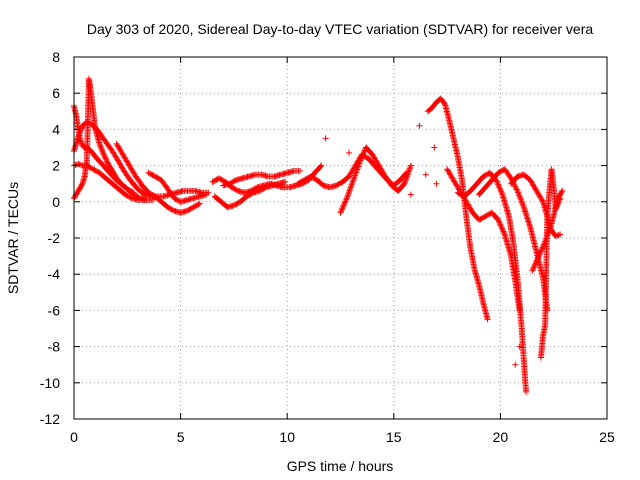 This screenshot has width=640, height=480. I want to click on x-axis-label: GPS time / hours, so click(340, 466).